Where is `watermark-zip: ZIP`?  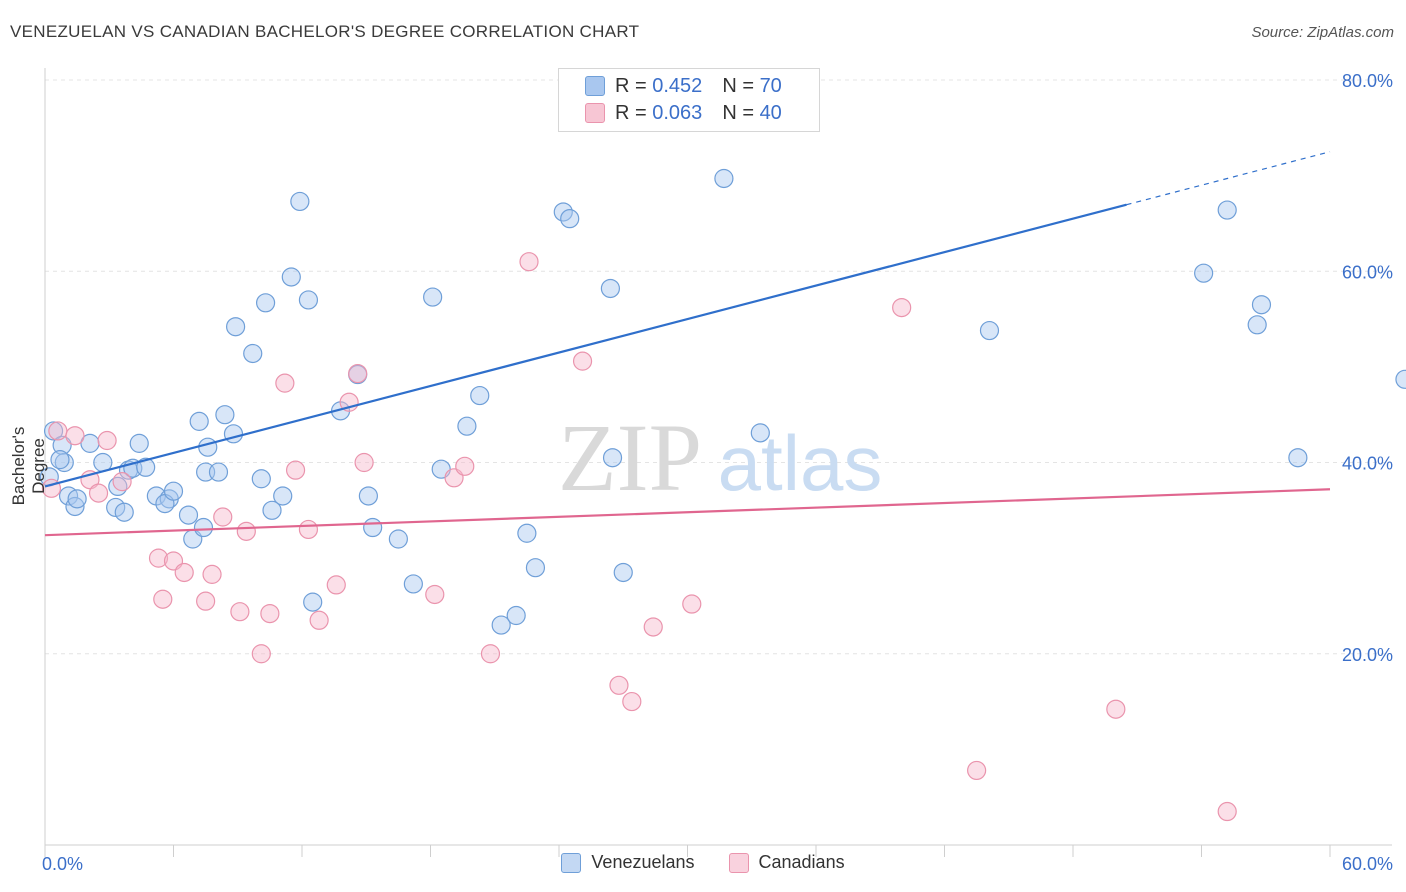
watermark-zip: ZIP is located at coordinates (630, 457).